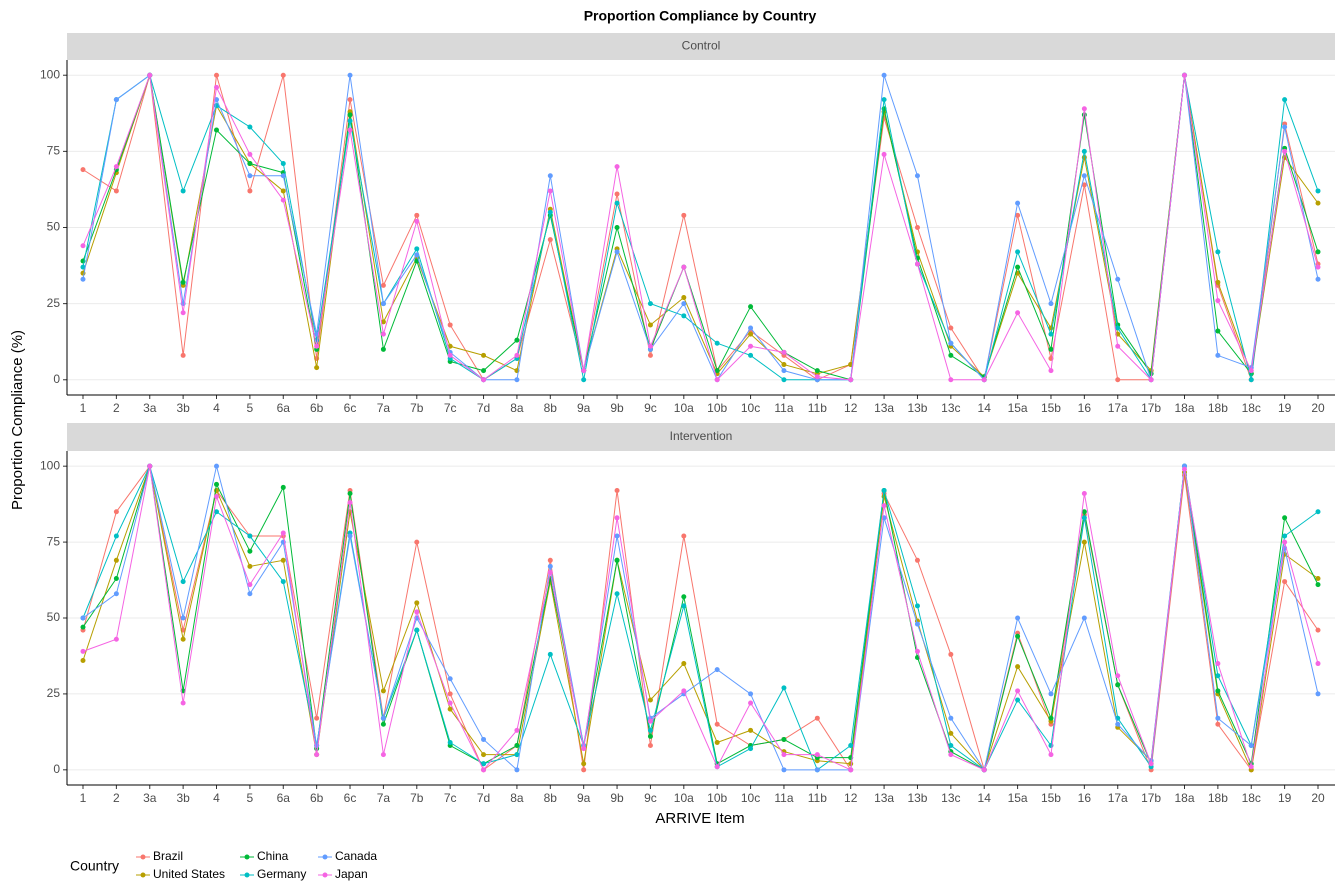  I want to click on x-tick-label: 6c, so click(350, 798).